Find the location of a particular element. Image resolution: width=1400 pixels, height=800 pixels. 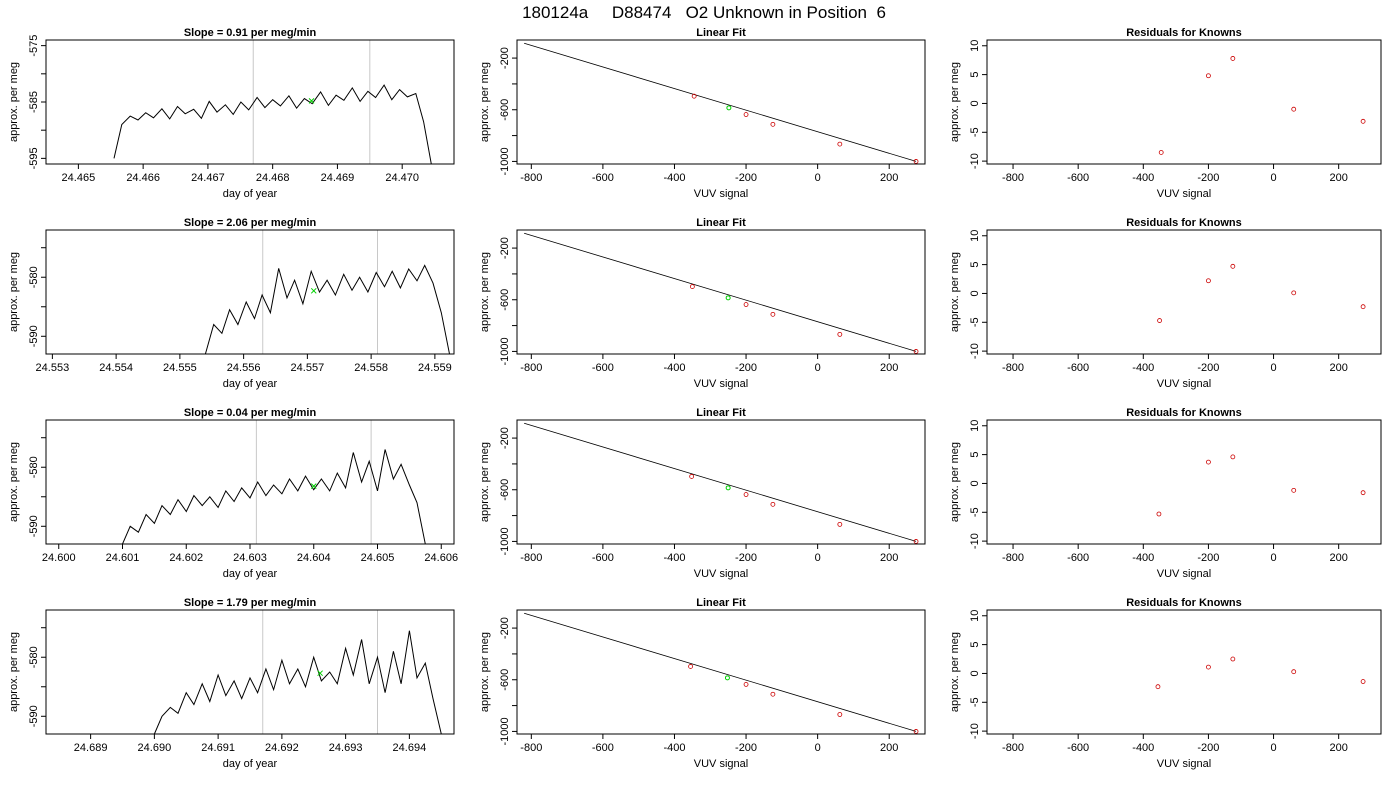

x-tick-label: 24.554 is located at coordinates (116, 368).